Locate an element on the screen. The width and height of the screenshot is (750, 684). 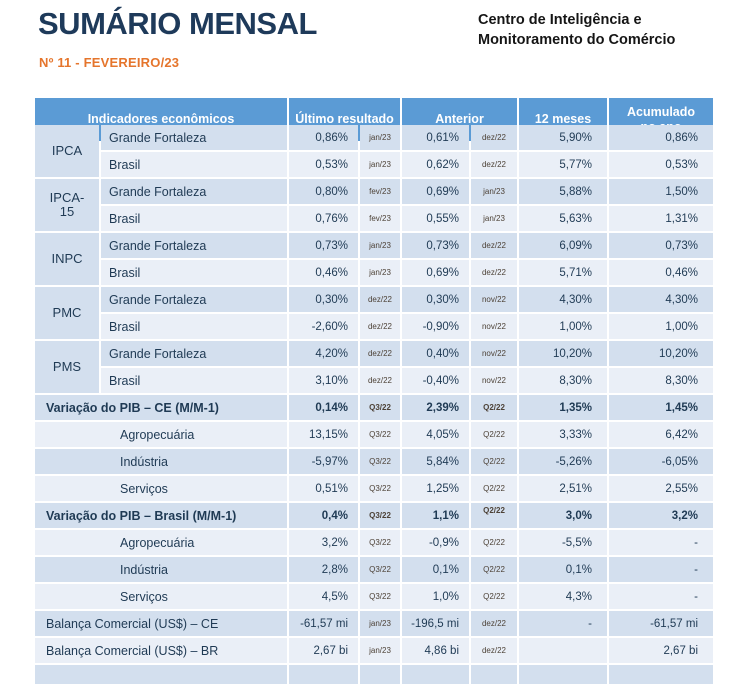
accumulated-cell: 3,2% is located at coordinates (661, 515).